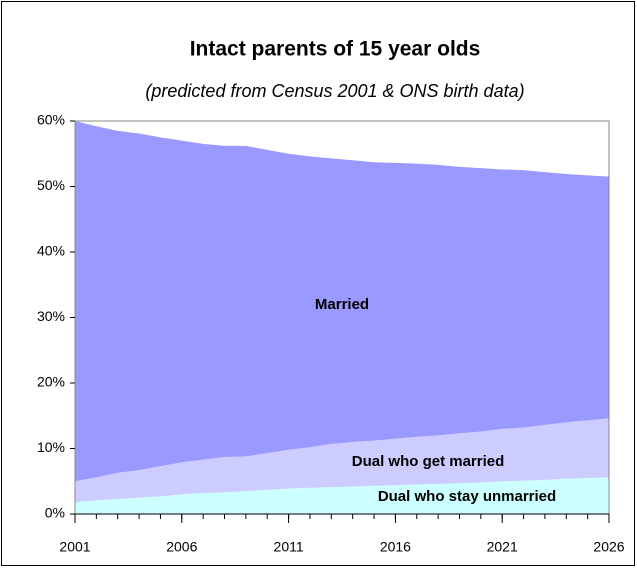  What do you see at coordinates (51, 251) in the screenshot?
I see `y-tick-label: 40%` at bounding box center [51, 251].